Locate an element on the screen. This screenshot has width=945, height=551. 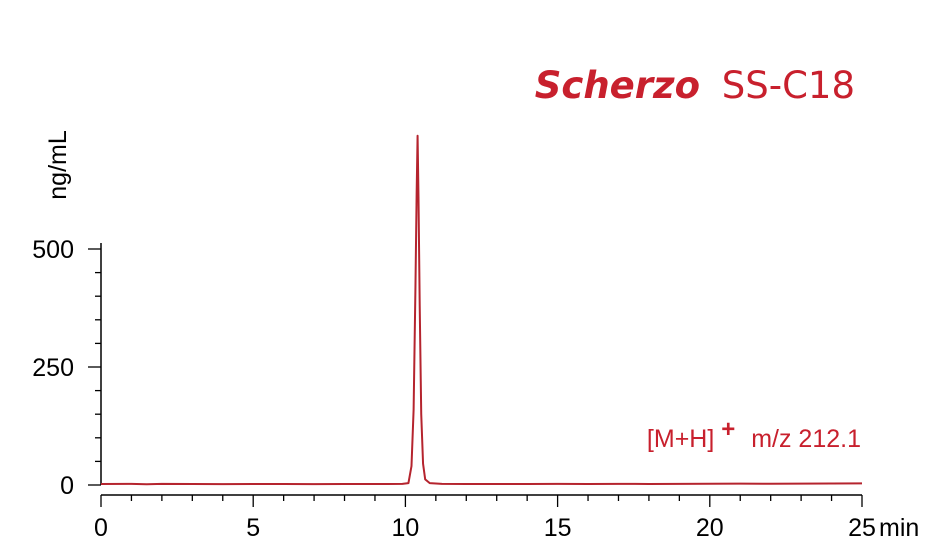
y-tick-label: 500 is located at coordinates (53, 250).